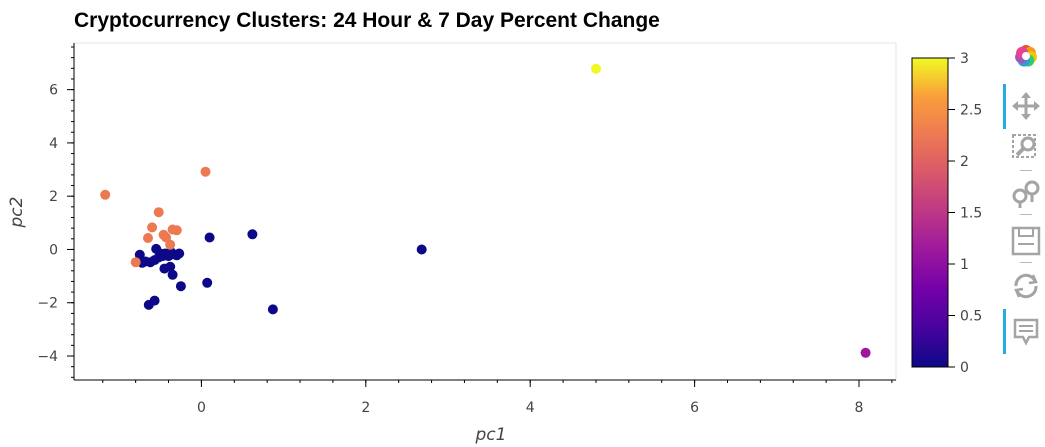 The width and height of the screenshot is (1045, 447). I want to click on x-tick-label: 8, so click(859, 408).